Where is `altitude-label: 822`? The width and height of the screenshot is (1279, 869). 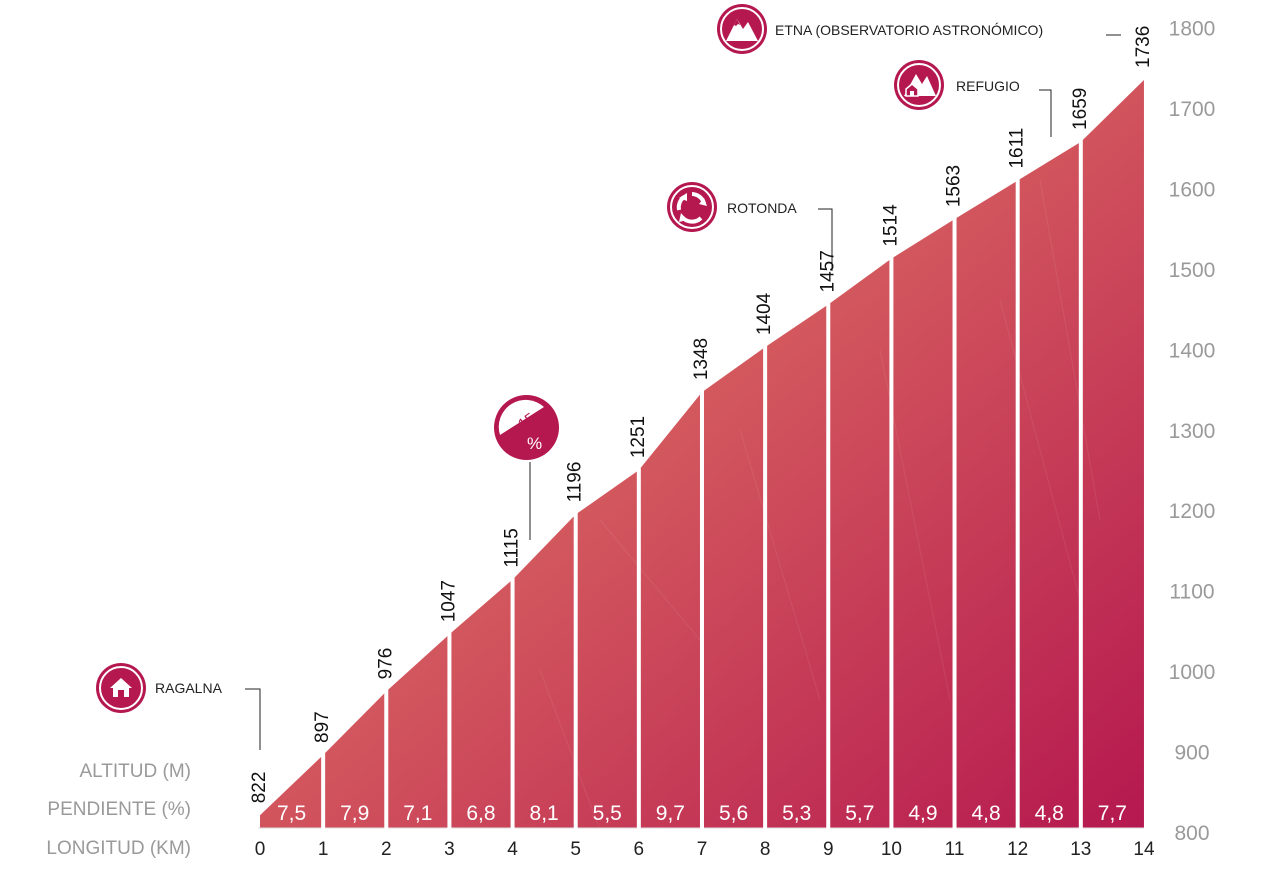 altitude-label: 822 is located at coordinates (259, 788).